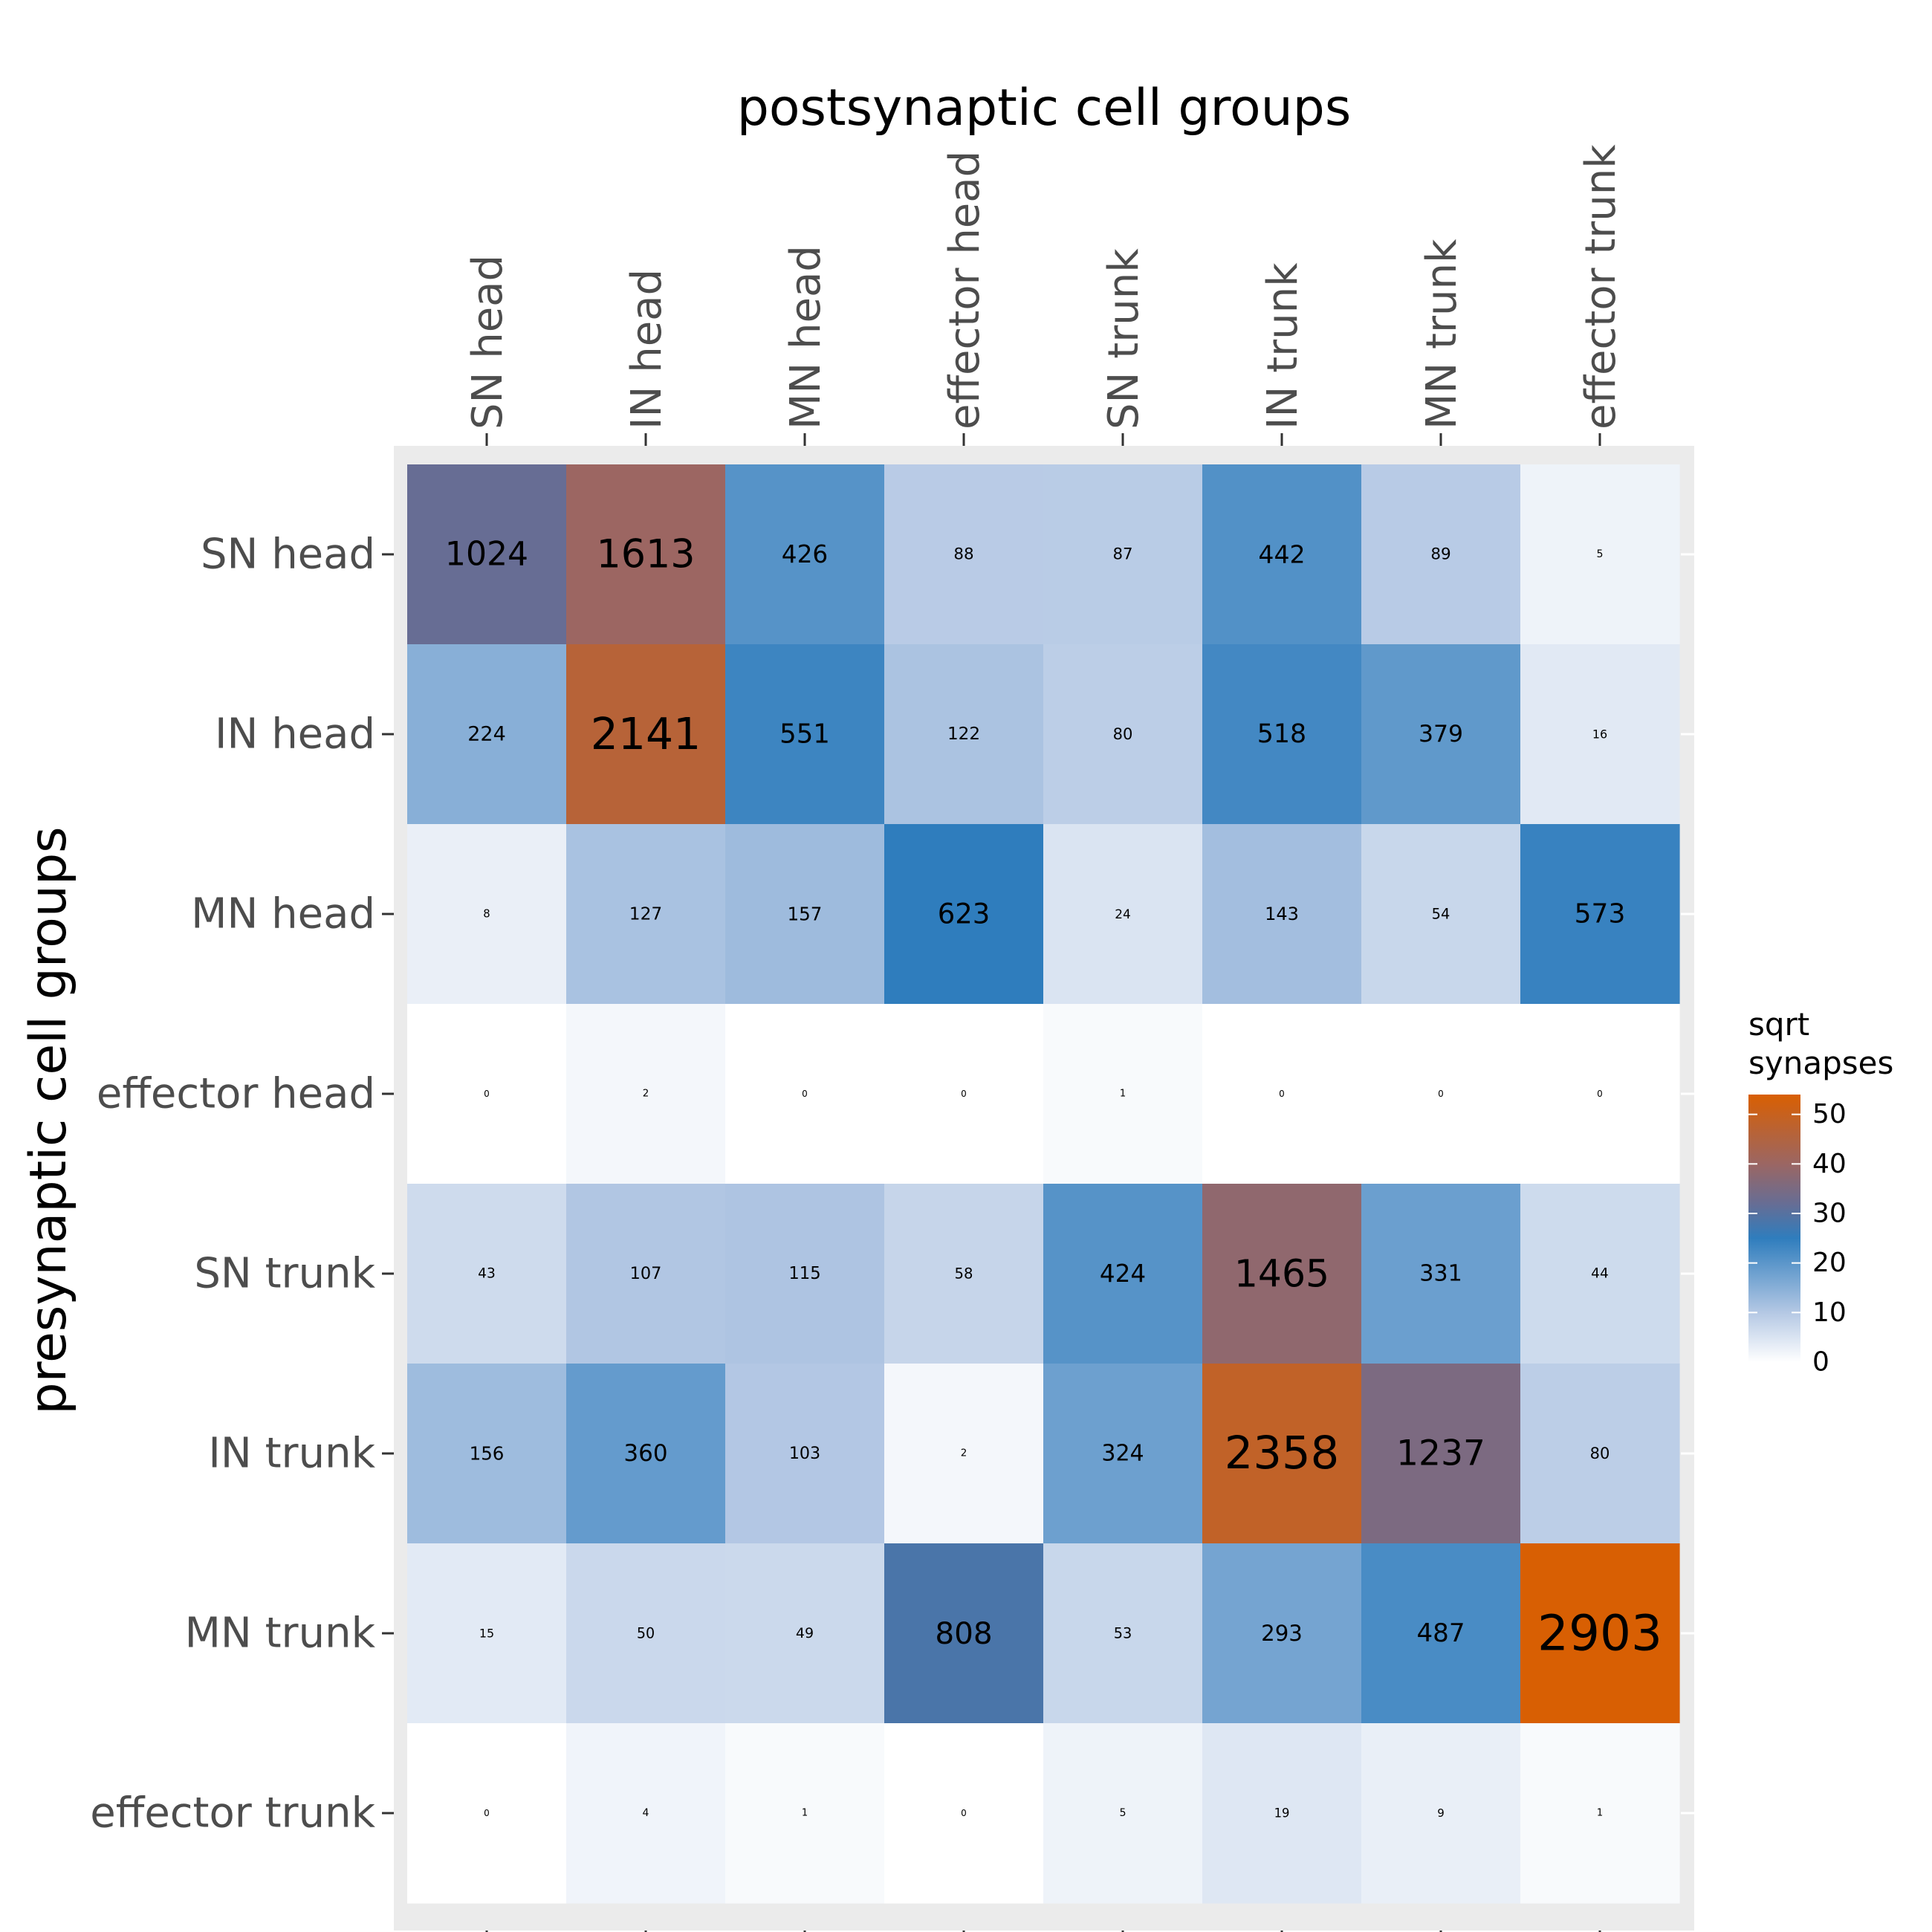  Describe the element at coordinates (1829, 1312) in the screenshot. I see `legend-tick-label: 10` at that location.